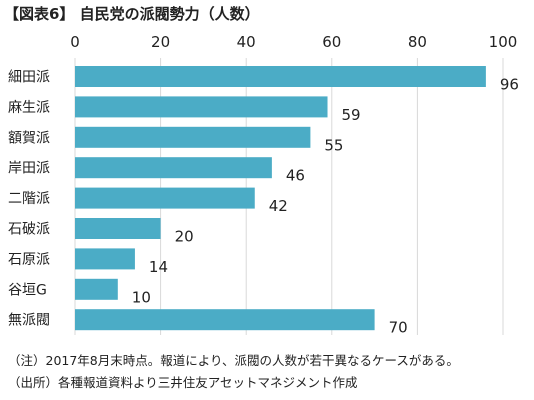  I want to click on category-label: 額賀派, so click(29, 138).